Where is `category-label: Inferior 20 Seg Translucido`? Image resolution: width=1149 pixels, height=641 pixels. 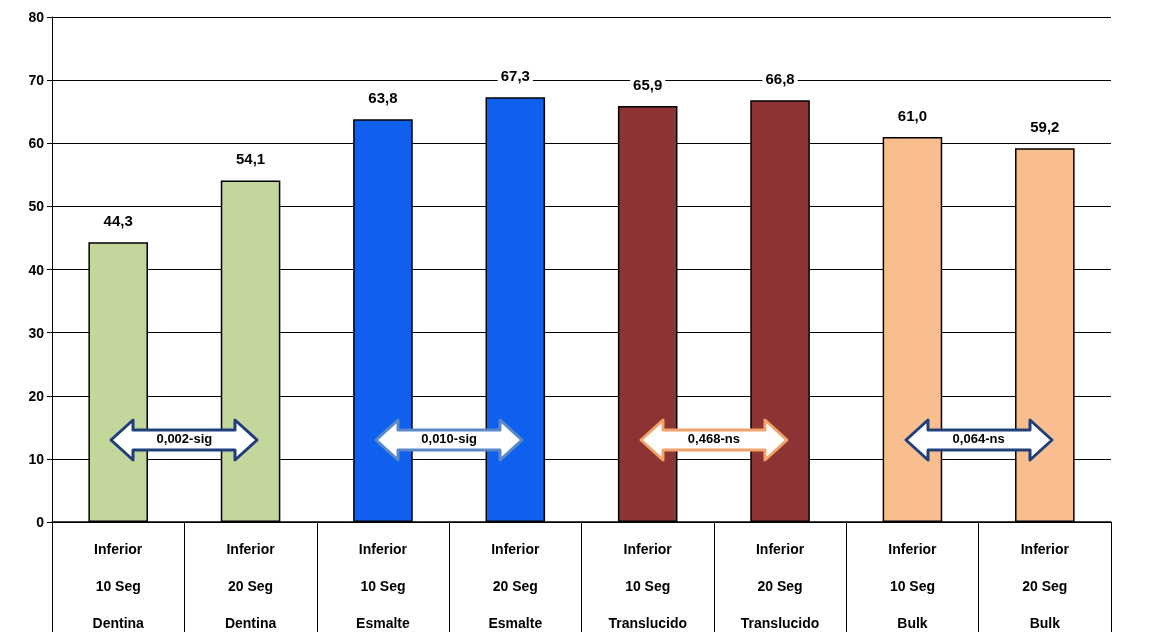
category-label: Inferior 20 Seg Translucido is located at coordinates (780, 585).